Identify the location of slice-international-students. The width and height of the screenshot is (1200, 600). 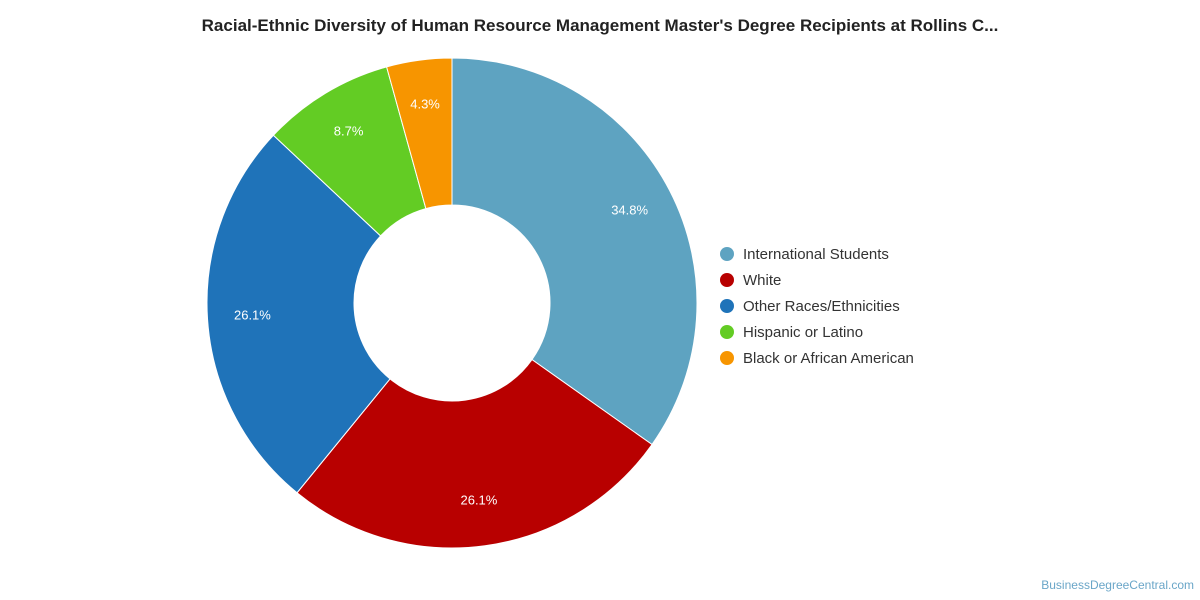
(574, 251).